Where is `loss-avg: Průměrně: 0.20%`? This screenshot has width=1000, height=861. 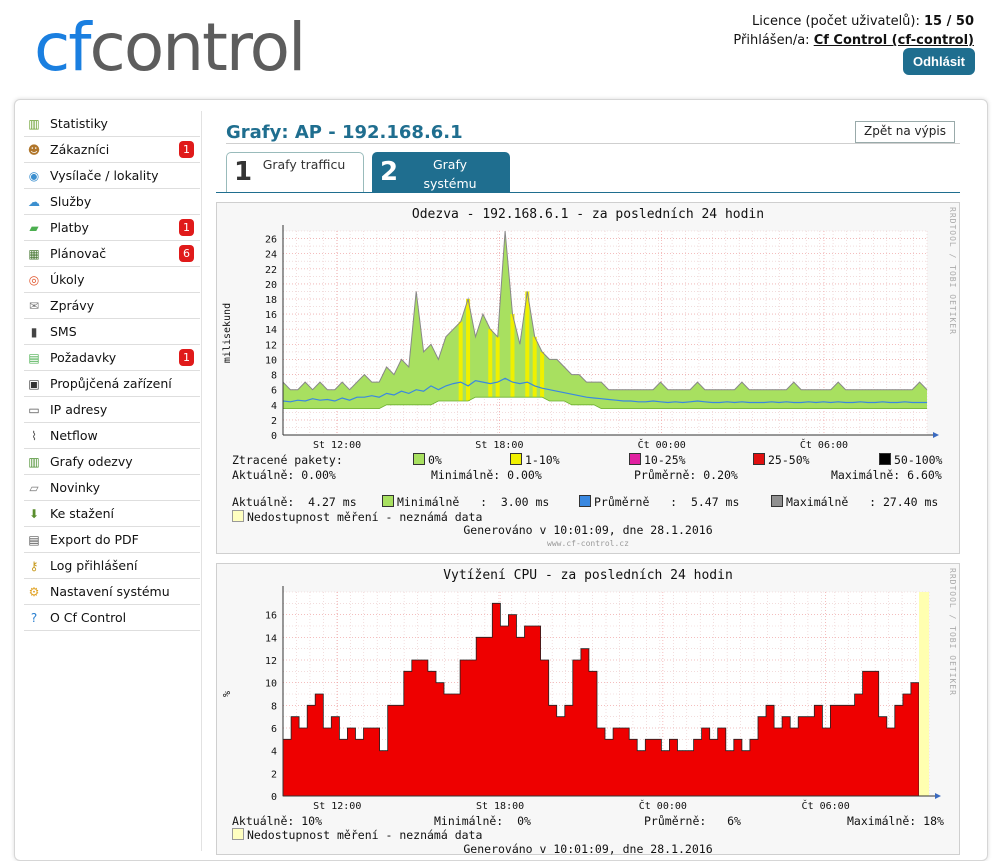
loss-avg: Průměrně: 0.20% is located at coordinates (686, 475).